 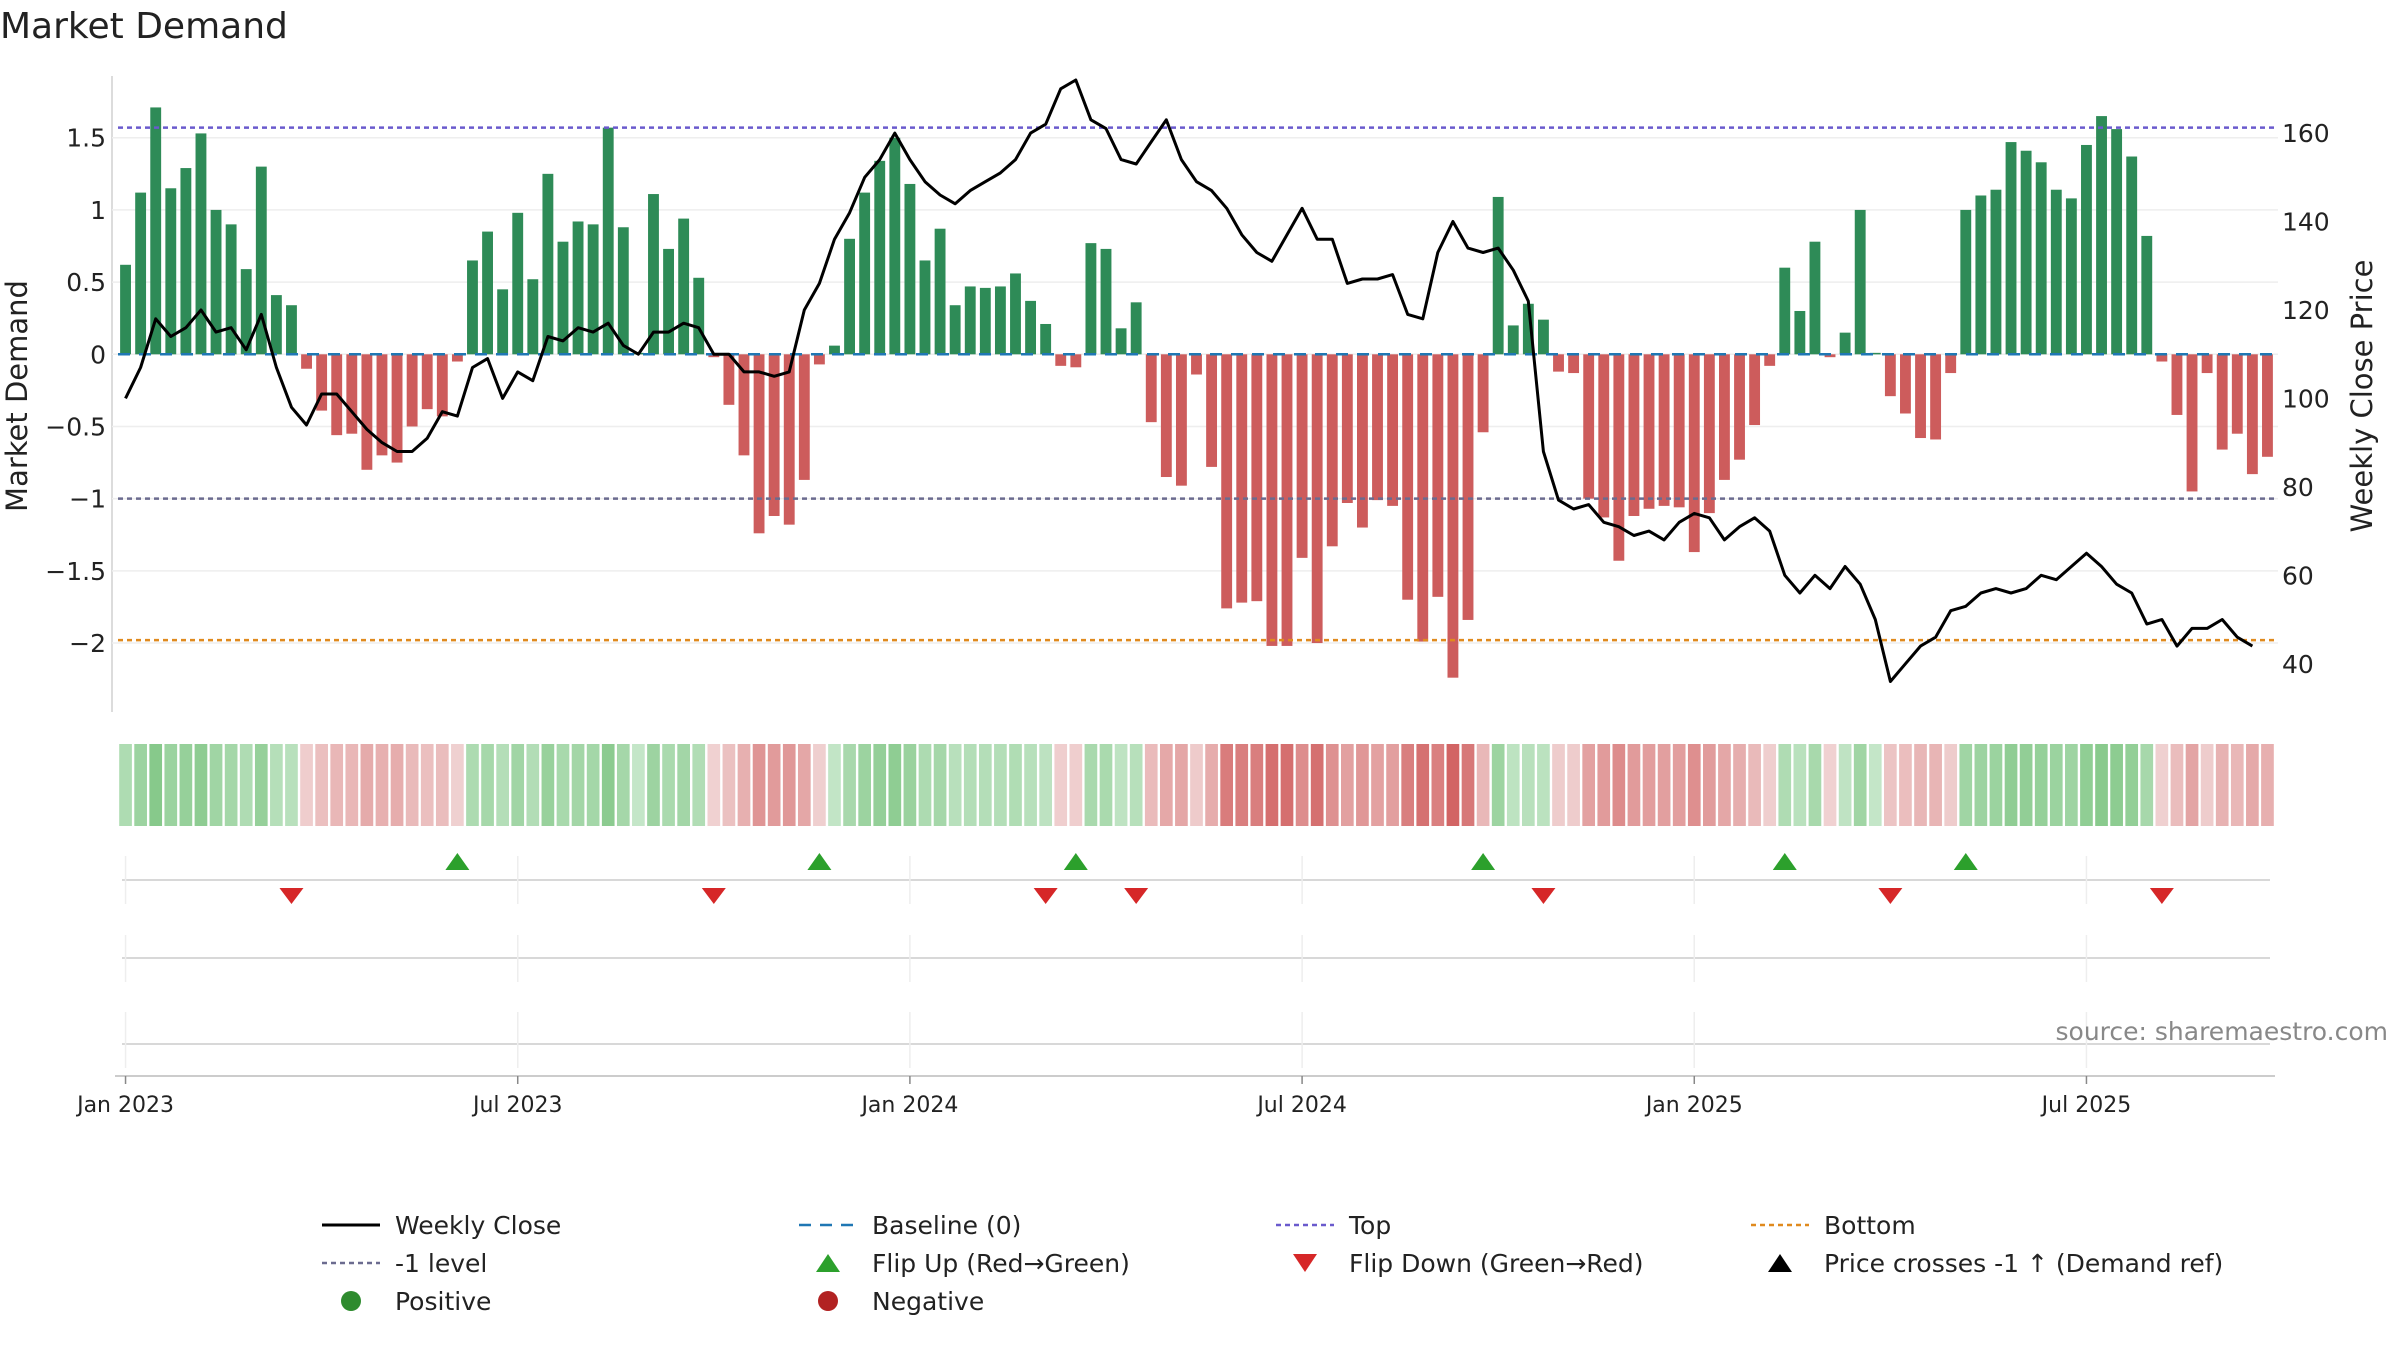 I want to click on legend-item: -1 level, so click(x=404, y=1263).